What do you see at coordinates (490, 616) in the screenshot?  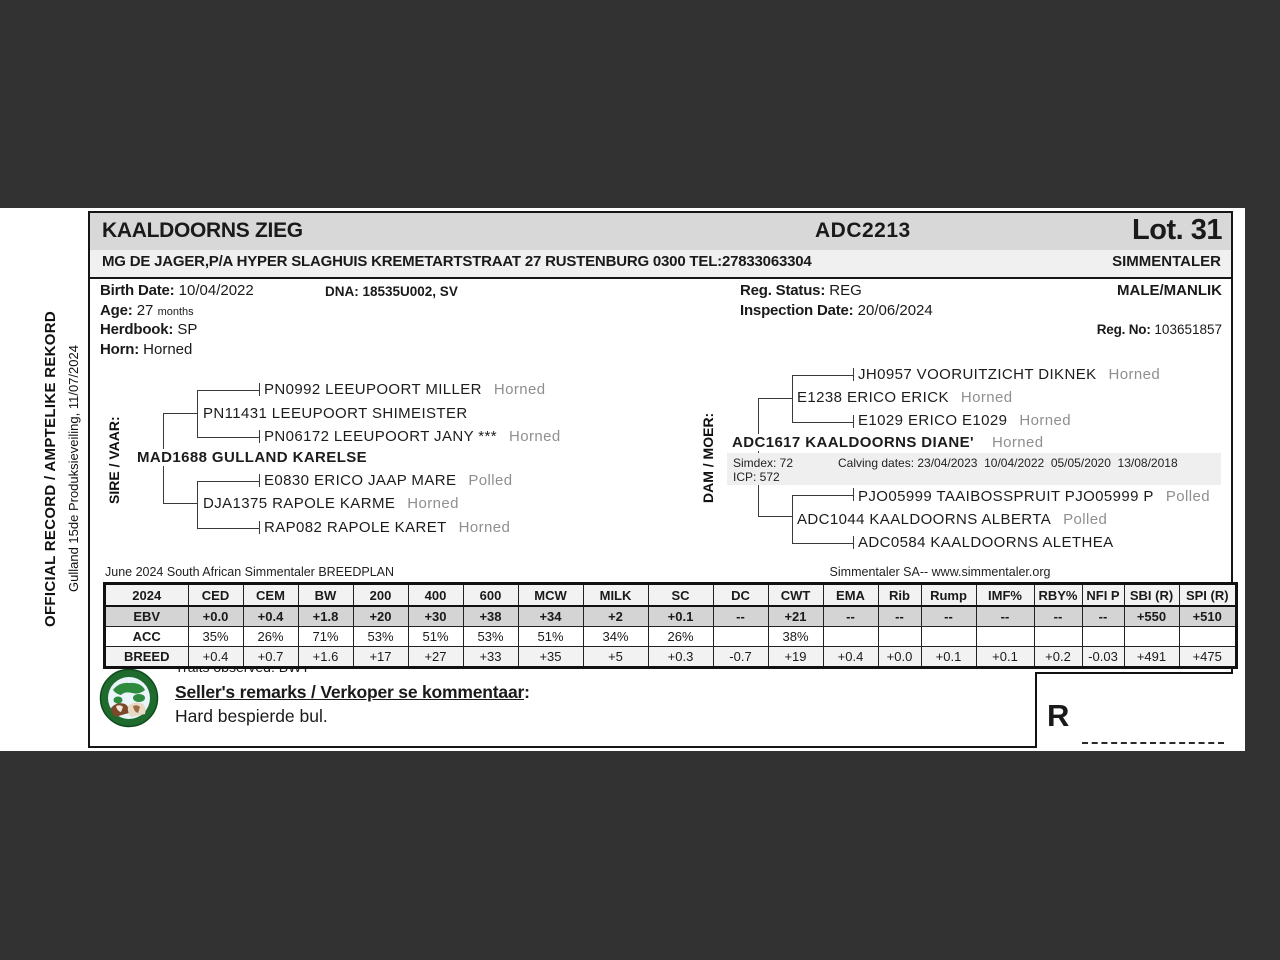 I see `cell-EBV-600: +38` at bounding box center [490, 616].